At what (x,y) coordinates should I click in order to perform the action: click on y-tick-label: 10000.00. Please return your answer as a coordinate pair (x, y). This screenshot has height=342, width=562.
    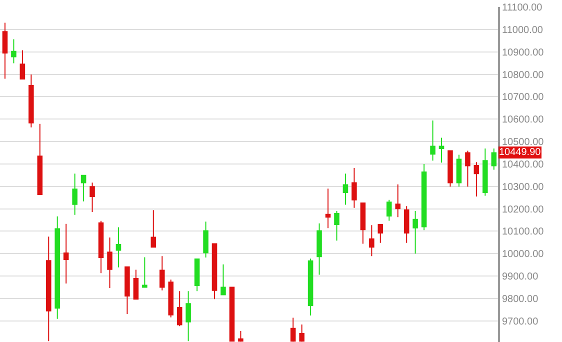
    Looking at the image, I should click on (523, 254).